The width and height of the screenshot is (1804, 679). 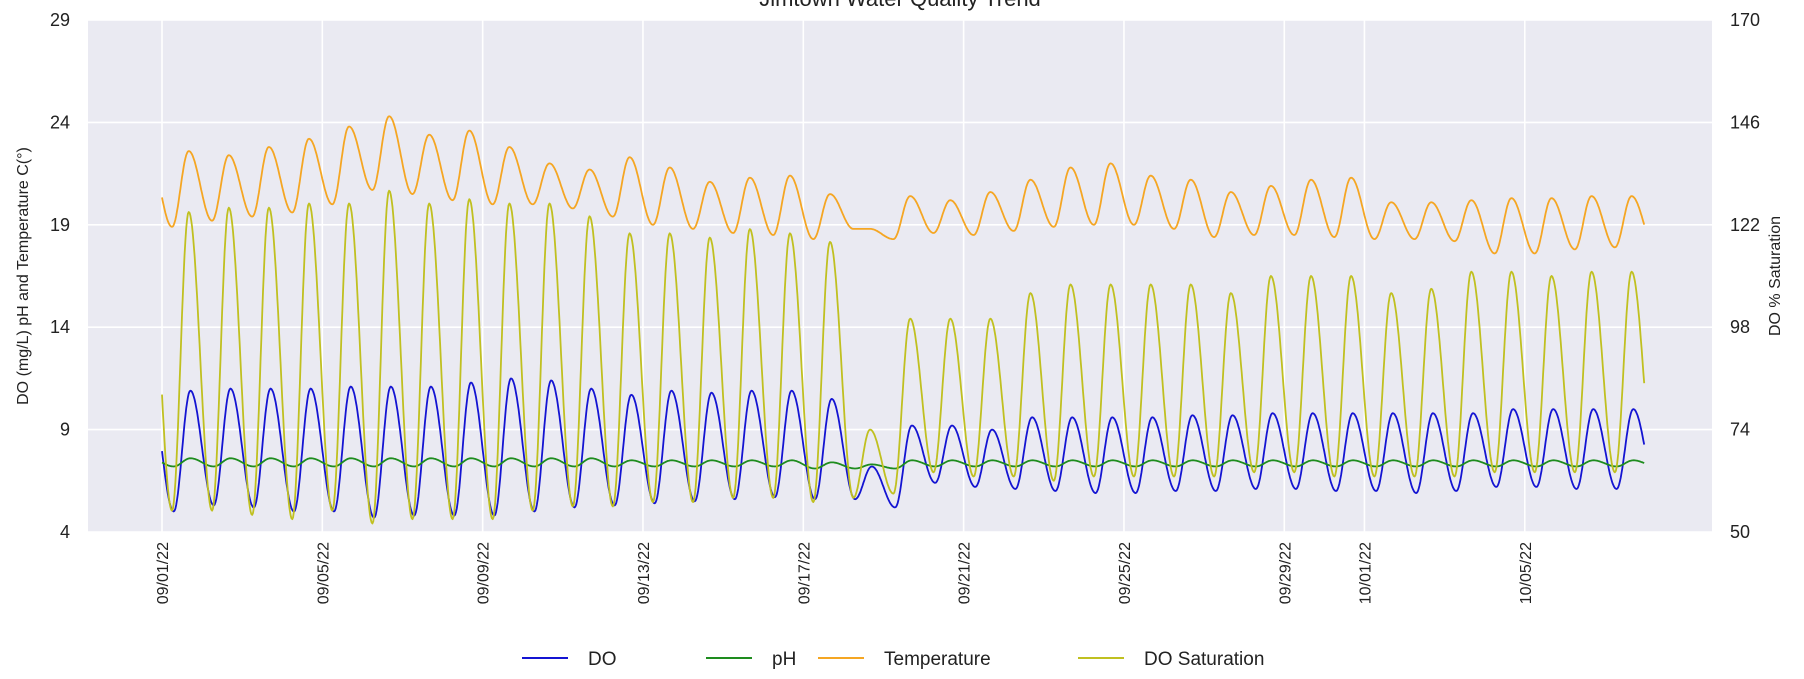 I want to click on y-axis-left-ticks: 4 9 14 19 24 29, so click(x=60, y=276).